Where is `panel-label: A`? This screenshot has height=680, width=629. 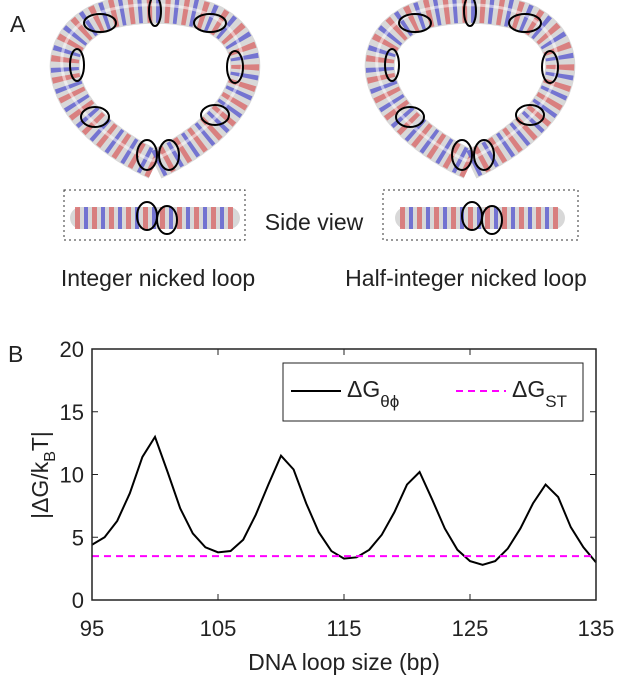 panel-label: A is located at coordinates (18, 24).